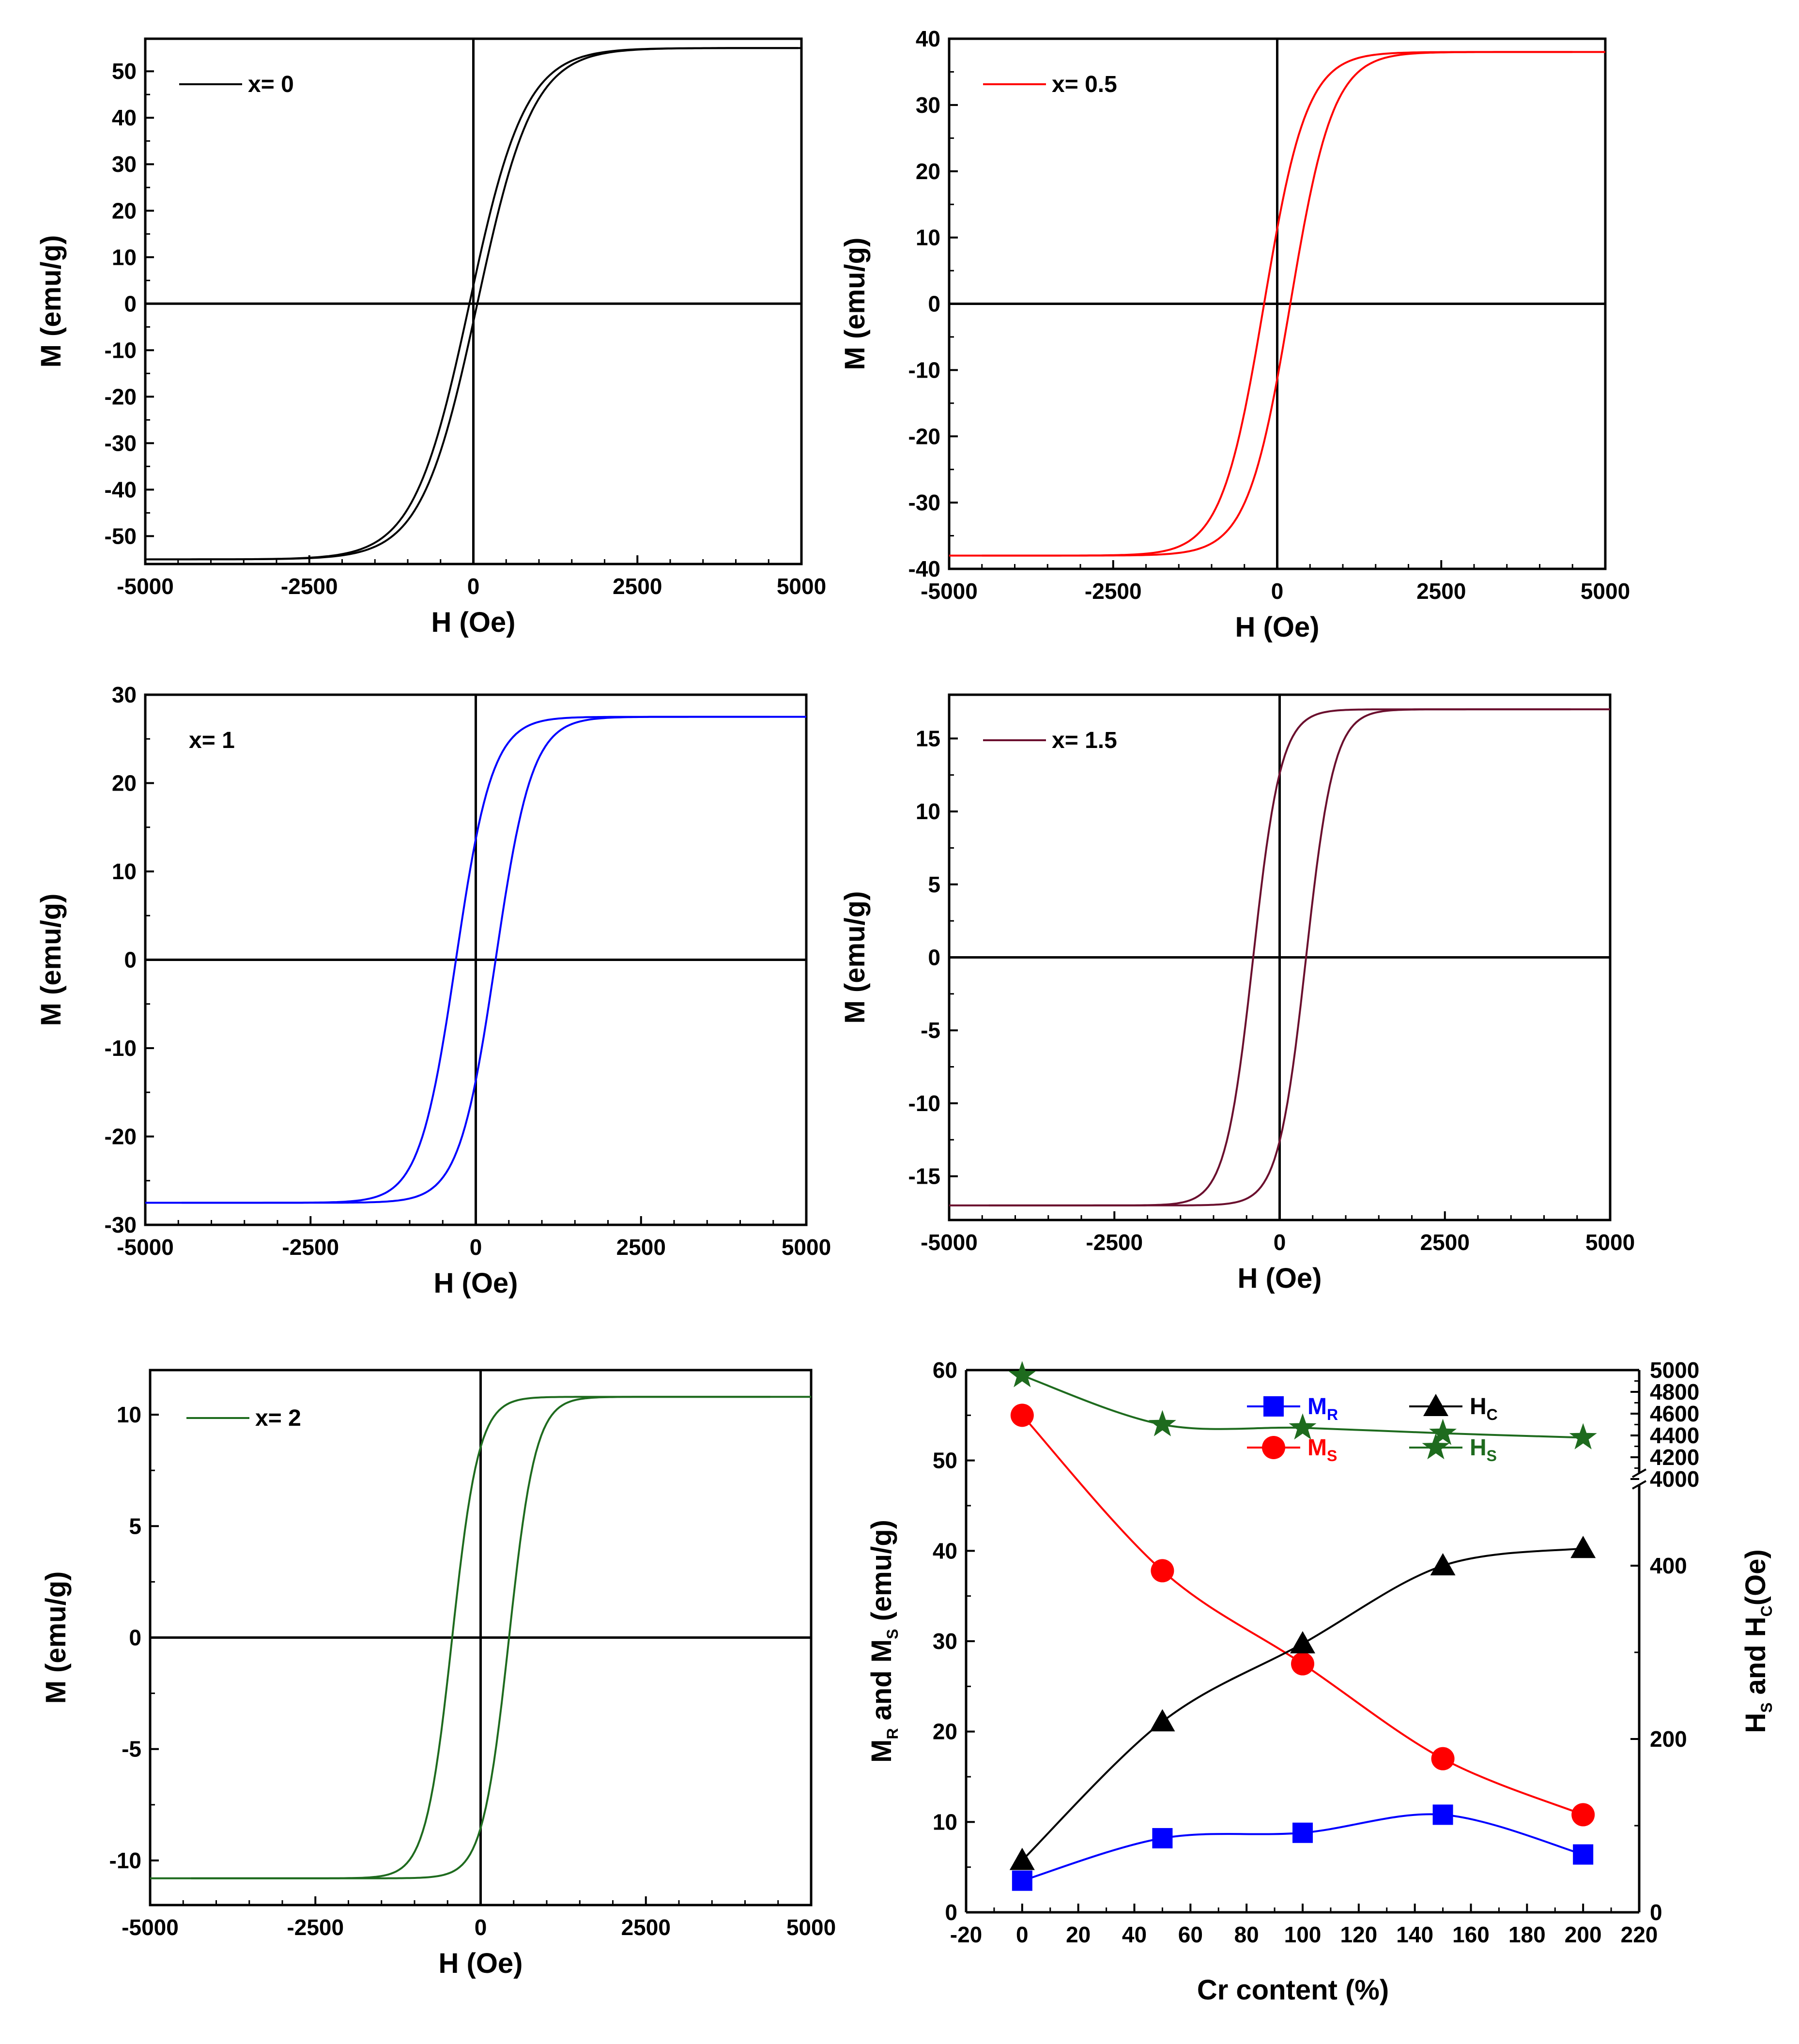 Image resolution: width=1799 pixels, height=2044 pixels. I want to click on right-y-tick-label: 0, so click(1656, 1912).